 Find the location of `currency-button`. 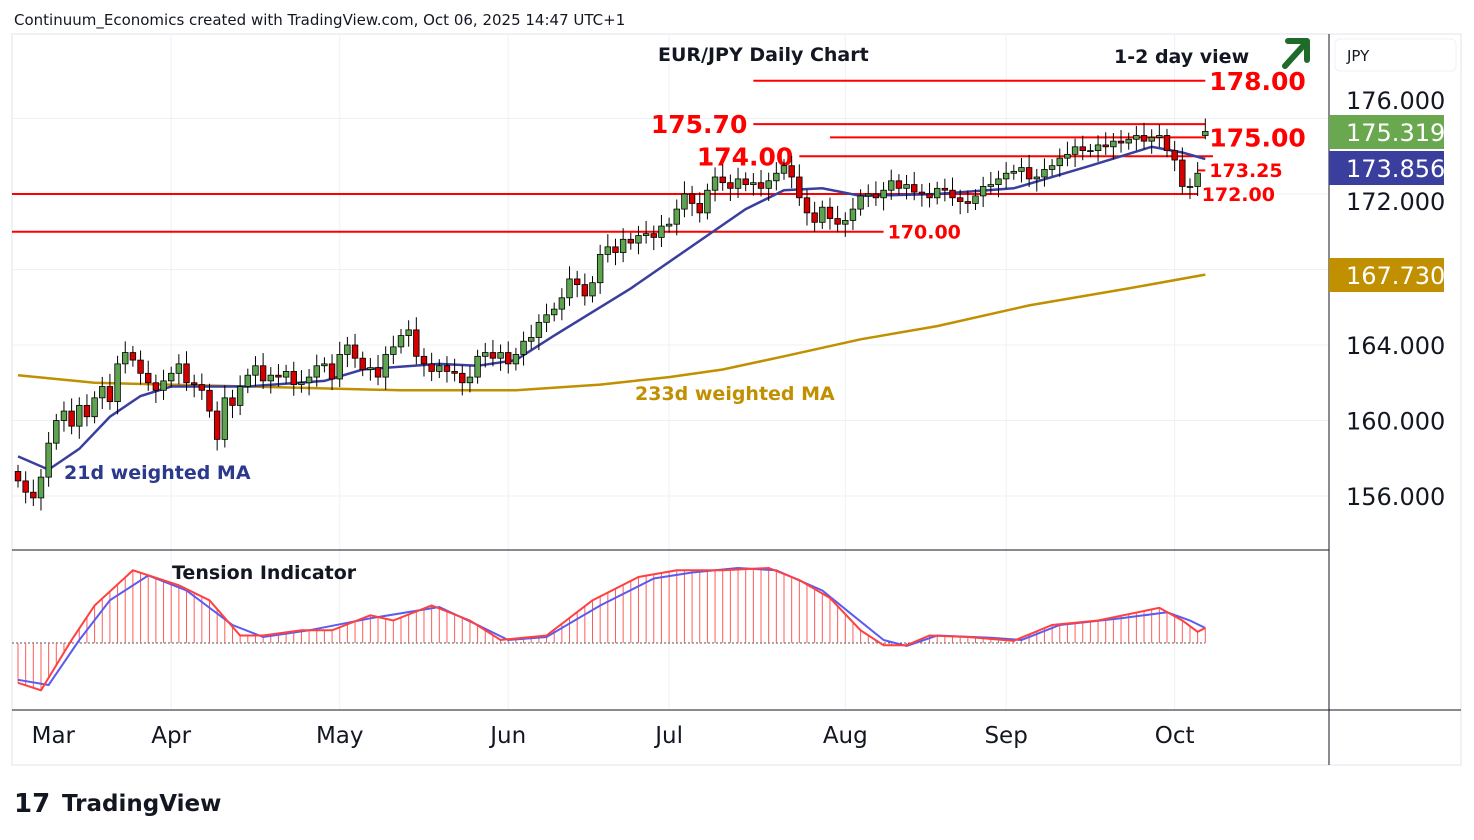

currency-button is located at coordinates (1395, 55).